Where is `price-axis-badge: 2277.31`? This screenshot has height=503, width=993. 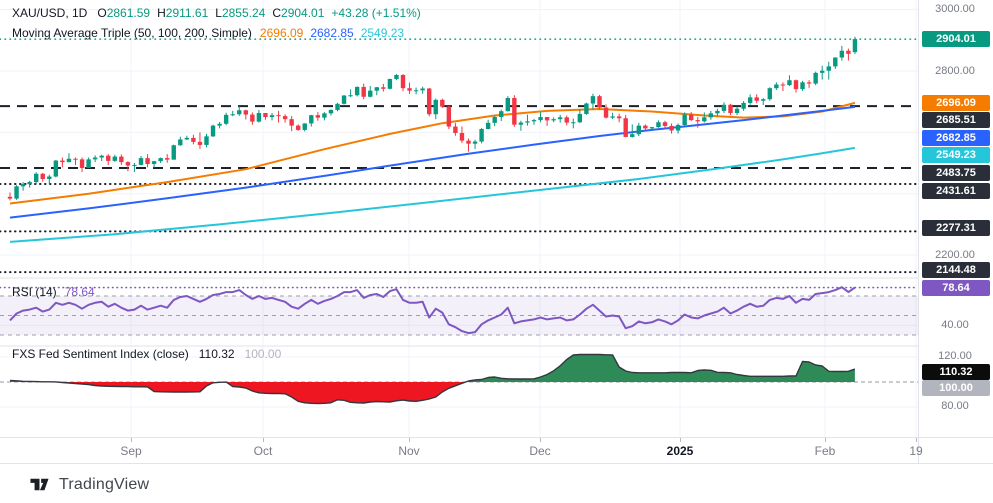
price-axis-badge: 2277.31 is located at coordinates (956, 228).